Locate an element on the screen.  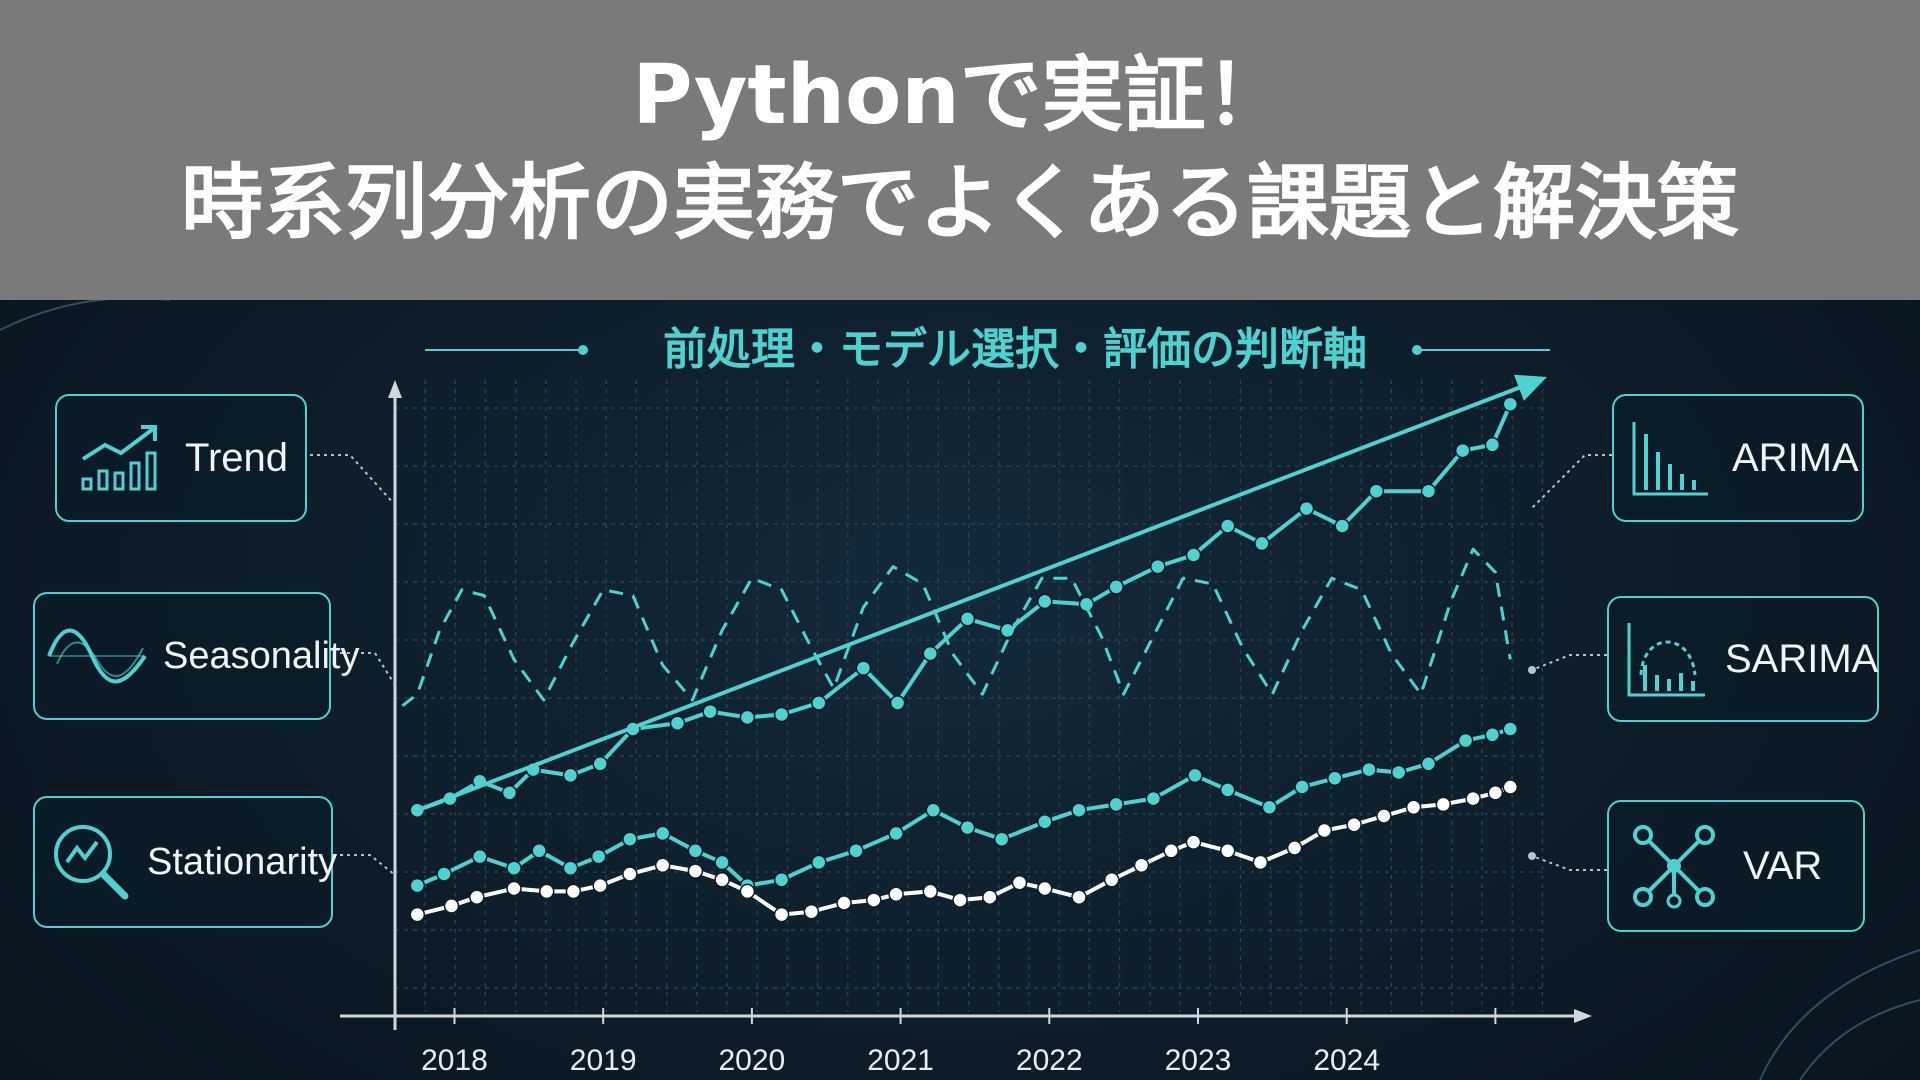
network-nodes-icon is located at coordinates (1674, 867).